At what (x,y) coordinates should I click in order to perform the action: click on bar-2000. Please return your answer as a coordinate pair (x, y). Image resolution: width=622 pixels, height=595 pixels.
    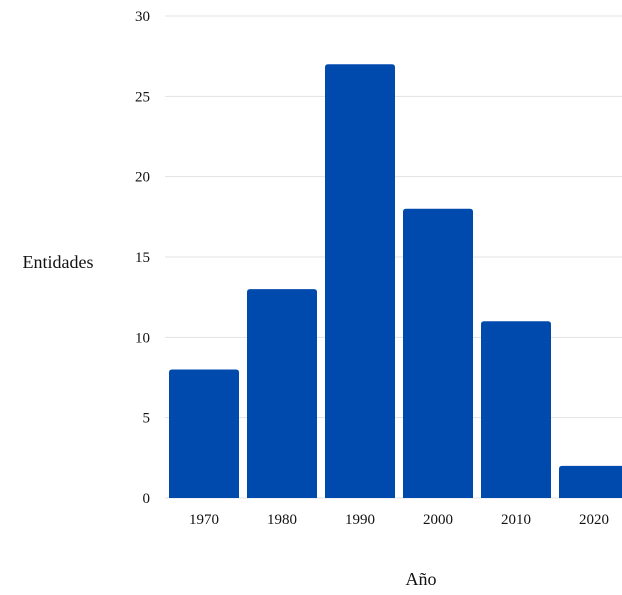
    Looking at the image, I should click on (438, 353).